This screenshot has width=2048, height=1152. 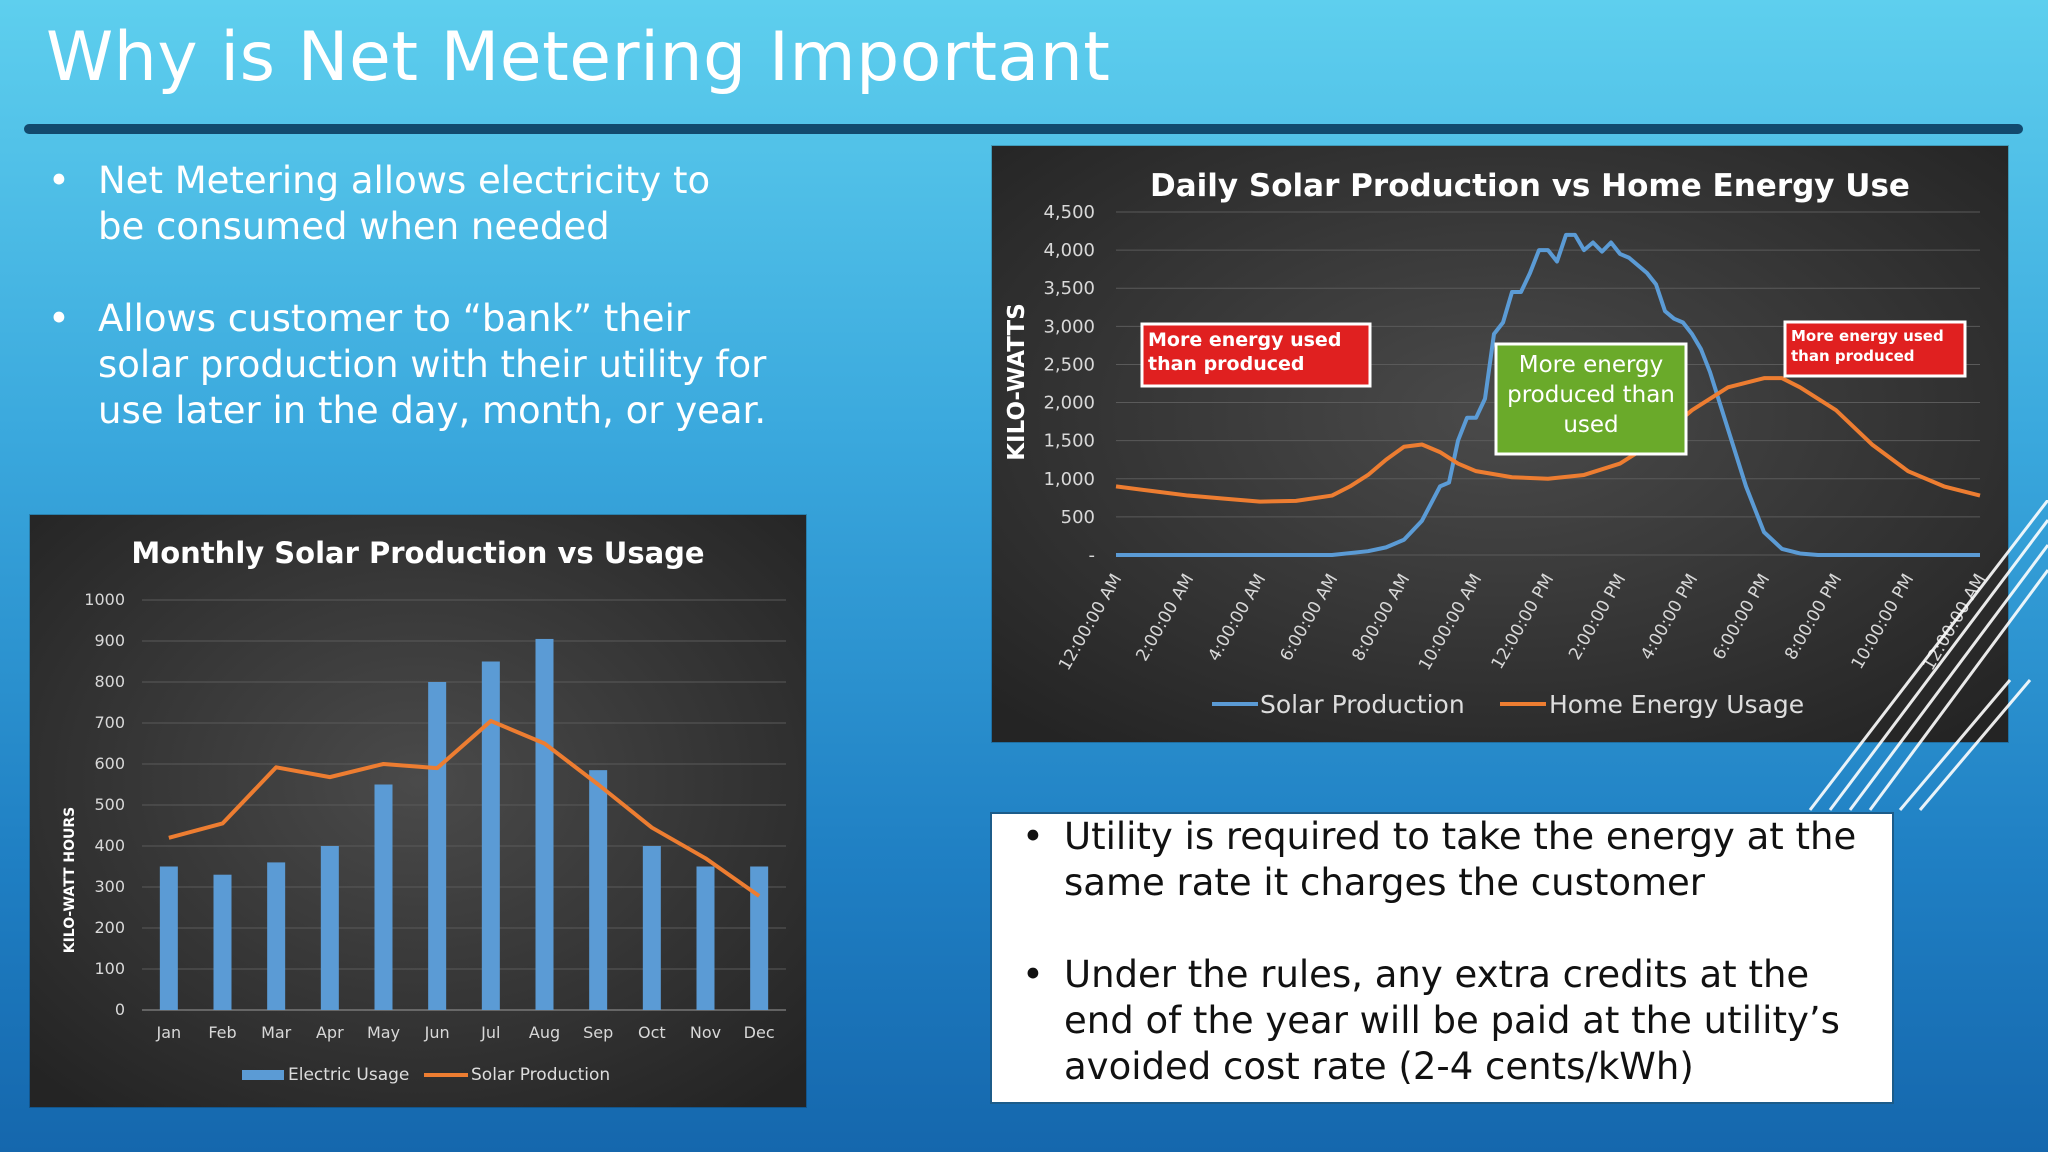 I want to click on annotation-produced-midday: More energy produced than used, so click(x=1591, y=399).